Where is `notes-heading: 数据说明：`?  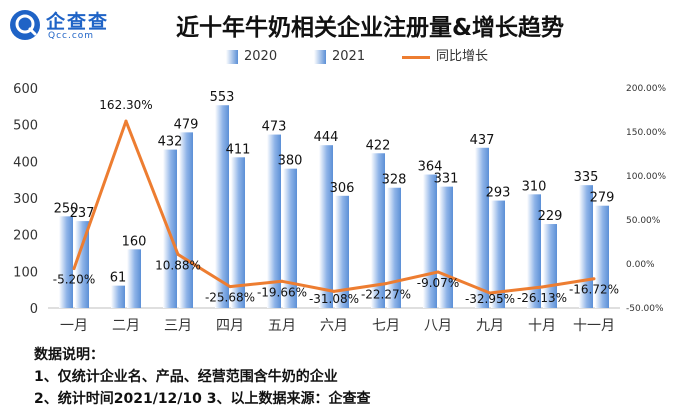
notes-heading: 数据说明： is located at coordinates (69, 355).